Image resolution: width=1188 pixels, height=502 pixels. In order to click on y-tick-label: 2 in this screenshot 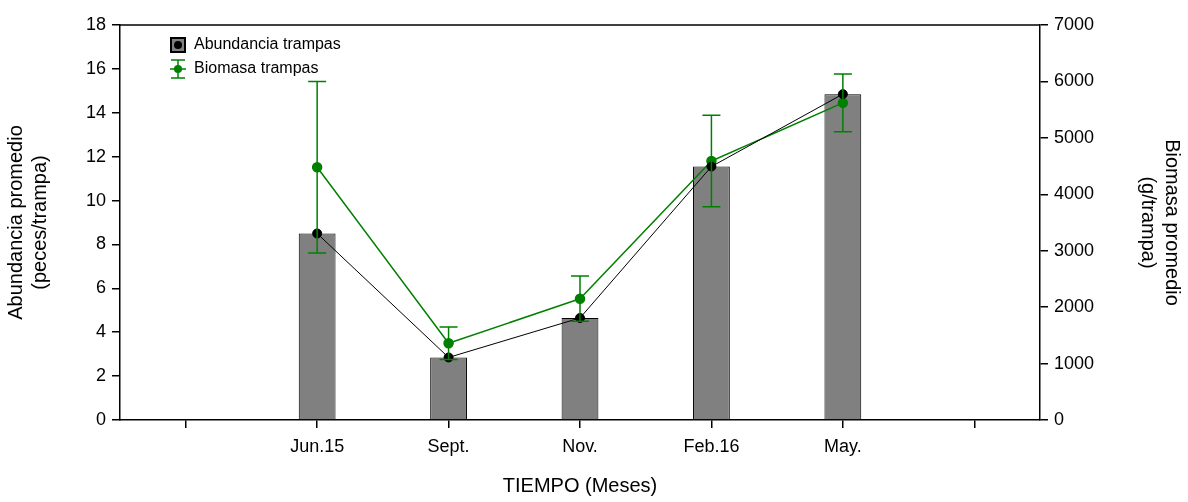, I will do `click(100, 375)`.